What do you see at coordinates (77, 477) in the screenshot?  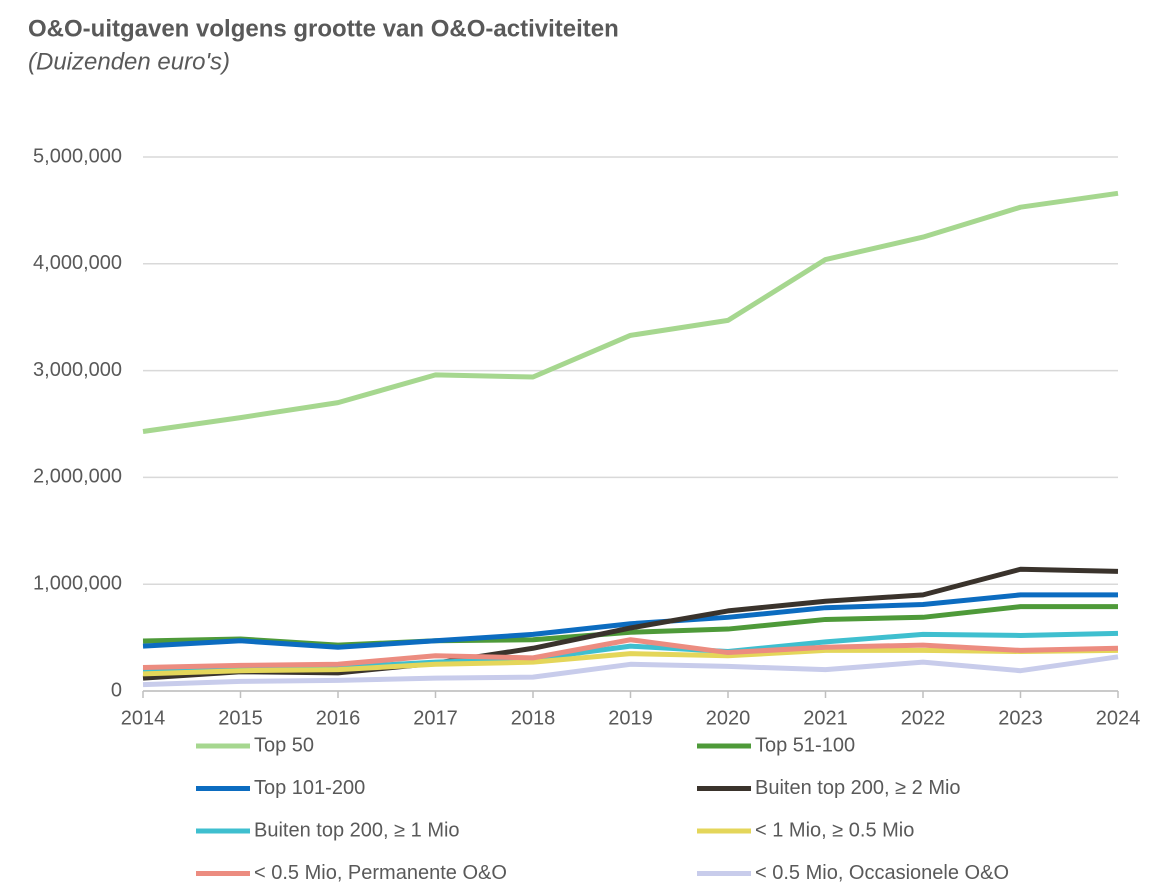 I see `y-tick-label: 2,000,000` at bounding box center [77, 477].